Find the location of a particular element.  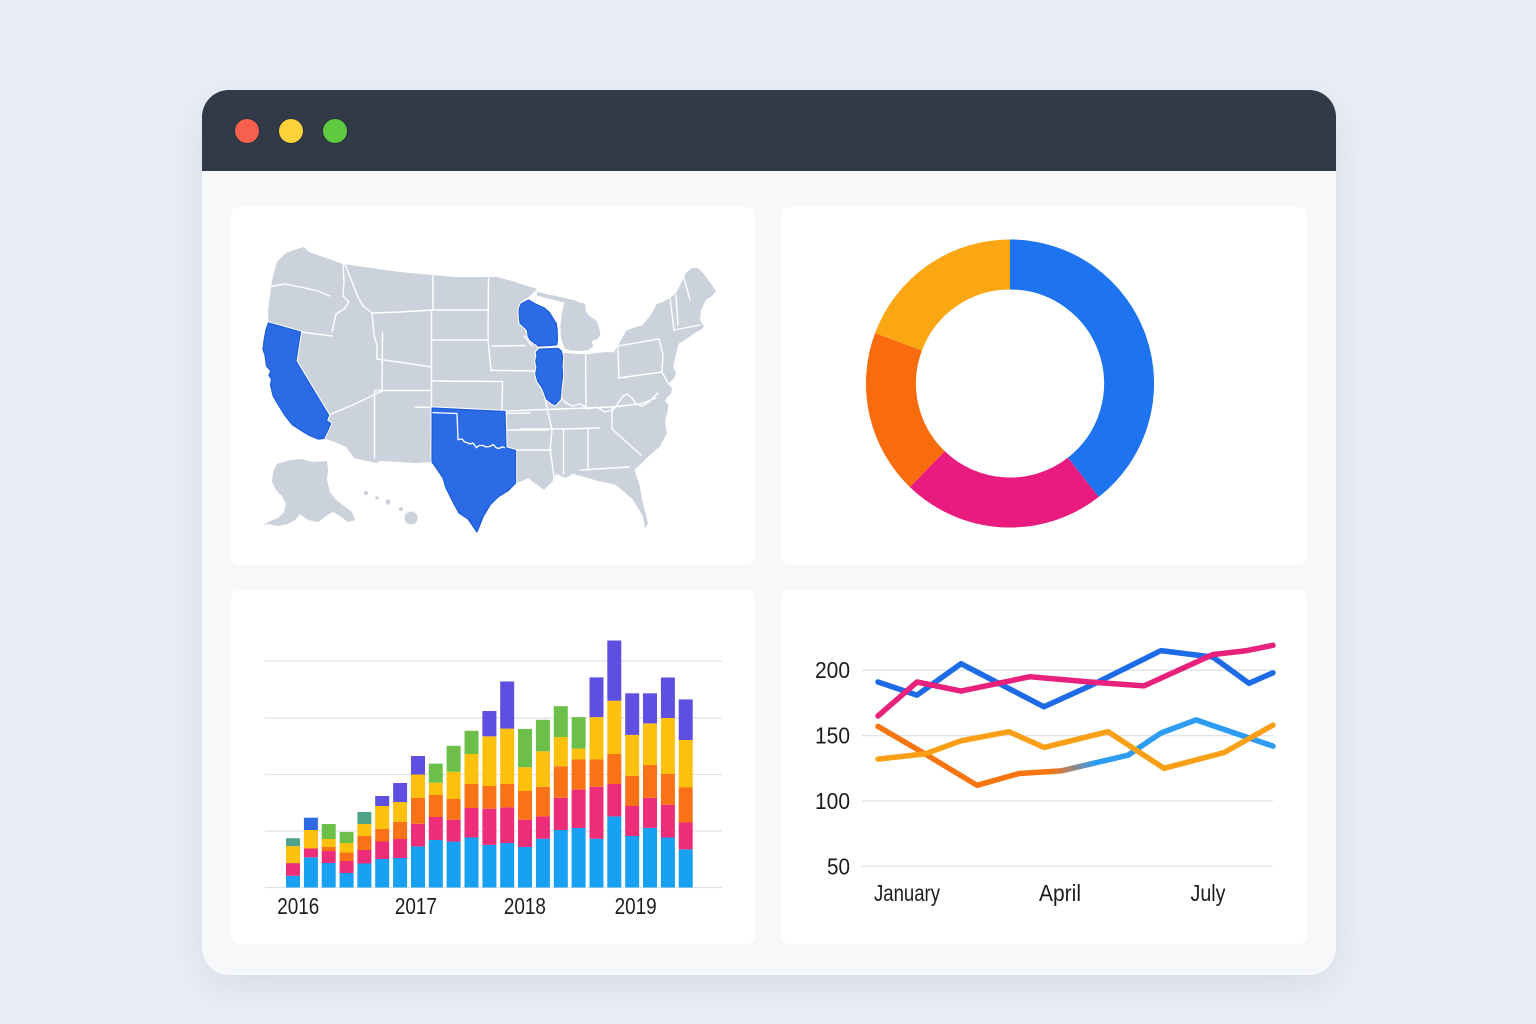

svg-text: 2018 is located at coordinates (525, 906).